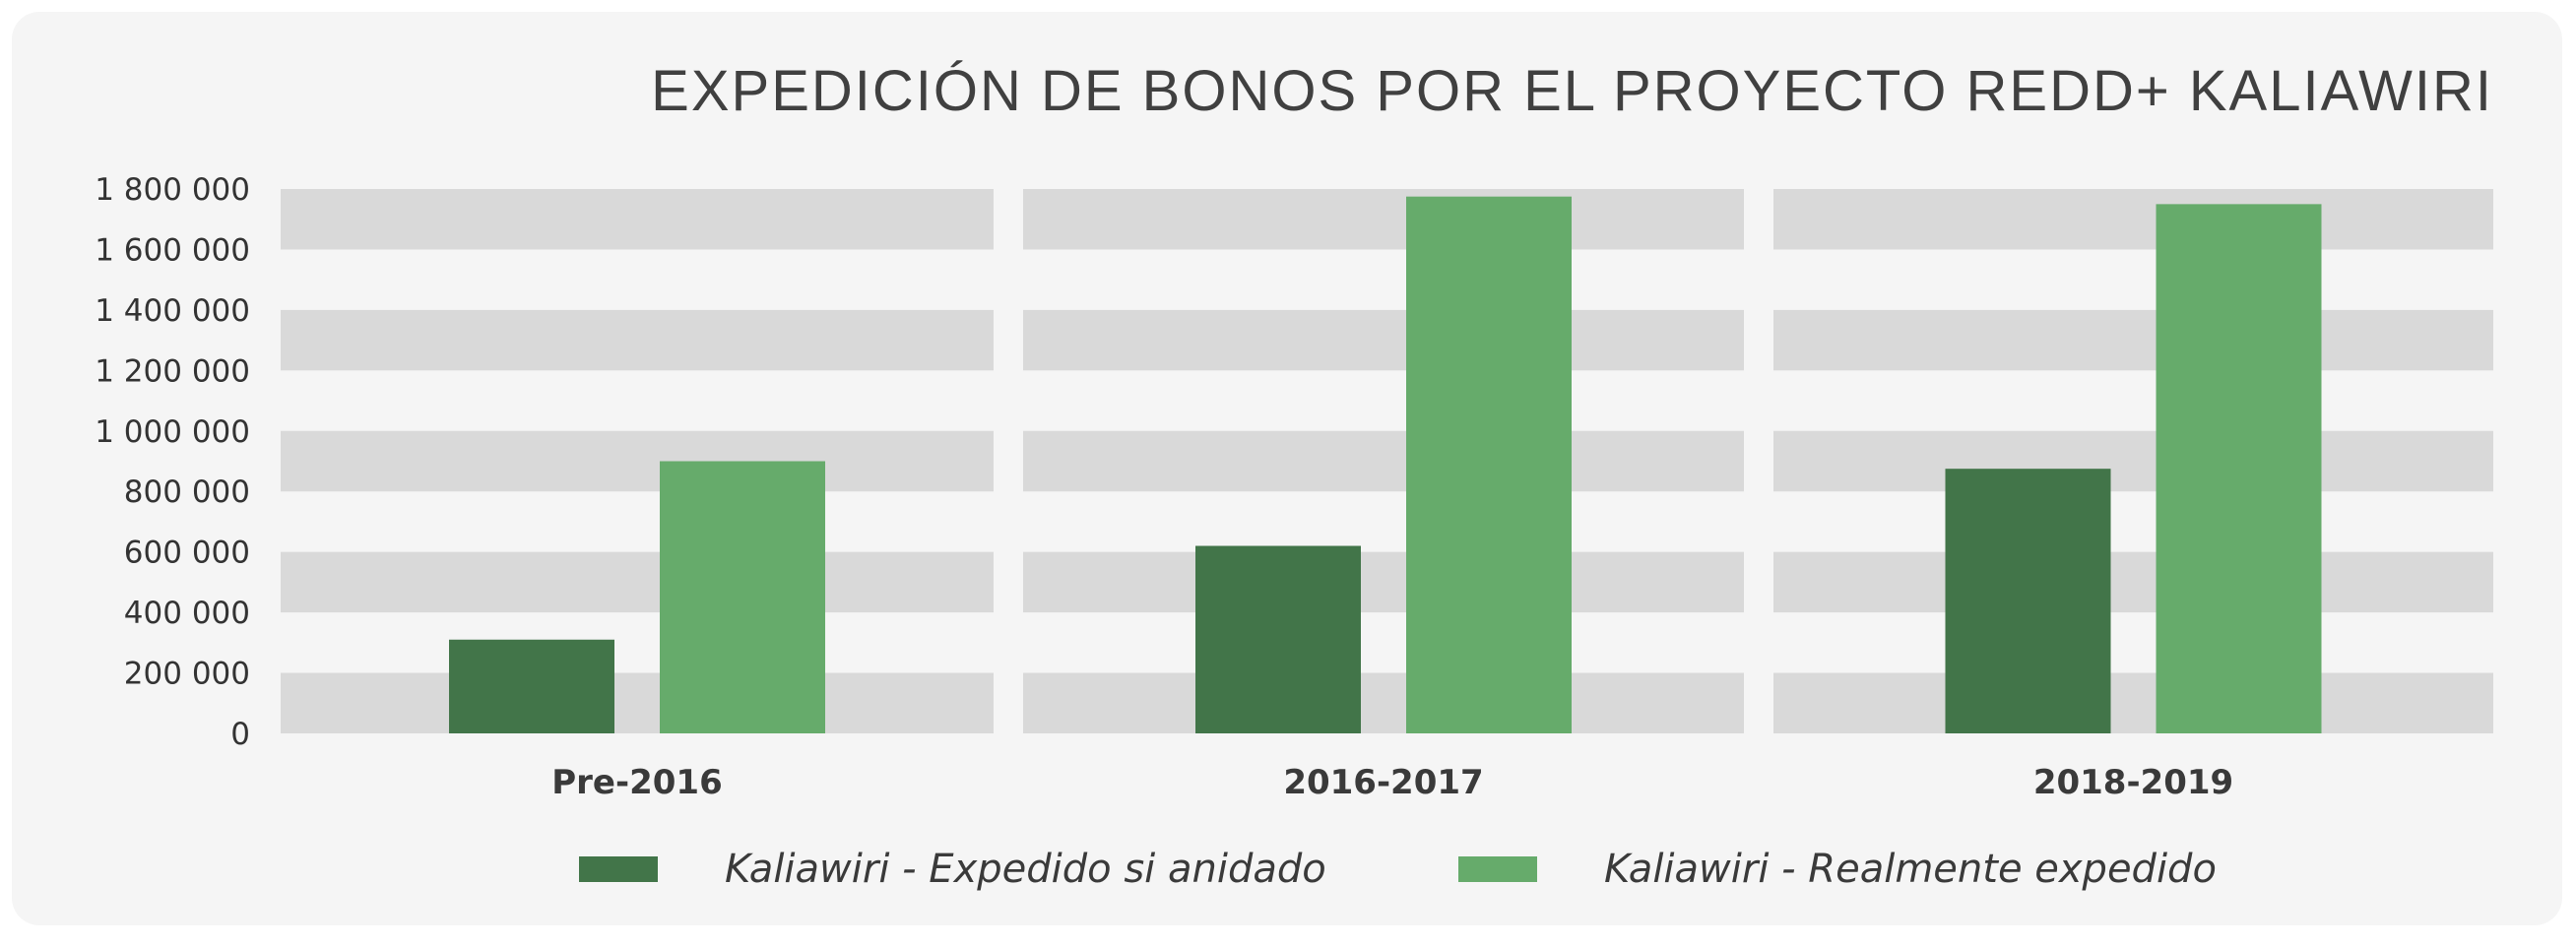 This screenshot has height=947, width=2576. What do you see at coordinates (187, 613) in the screenshot?
I see `y-tick-label: 400 000` at bounding box center [187, 613].